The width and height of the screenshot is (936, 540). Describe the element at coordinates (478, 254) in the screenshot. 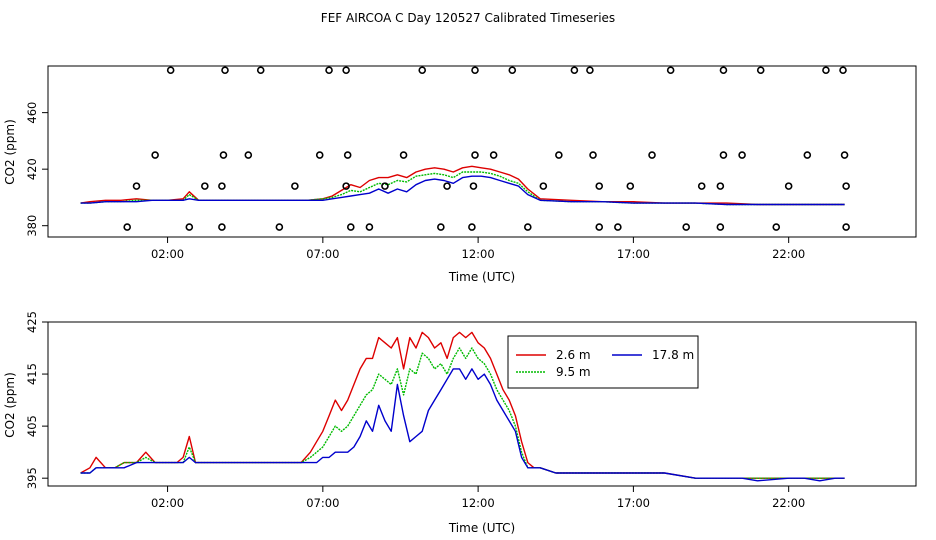

I see `top-x-tick-label: 12:00` at that location.